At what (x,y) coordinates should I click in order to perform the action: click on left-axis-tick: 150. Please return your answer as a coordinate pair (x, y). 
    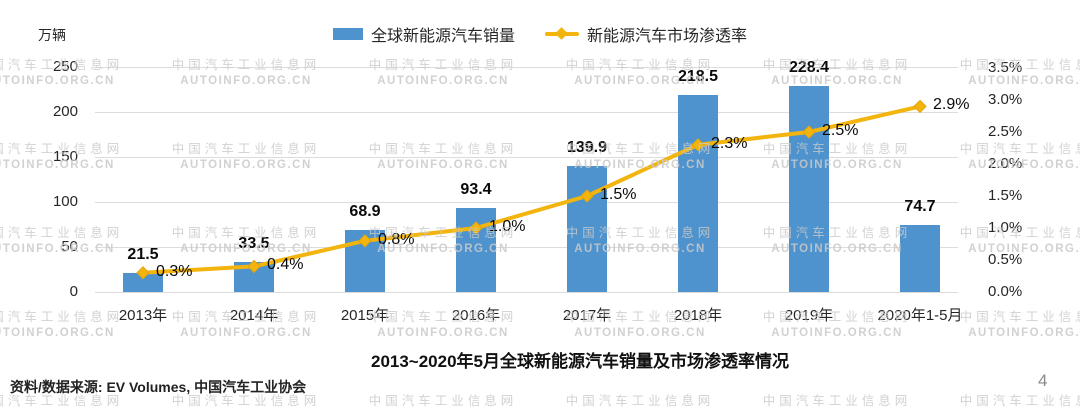
    Looking at the image, I should click on (65, 156).